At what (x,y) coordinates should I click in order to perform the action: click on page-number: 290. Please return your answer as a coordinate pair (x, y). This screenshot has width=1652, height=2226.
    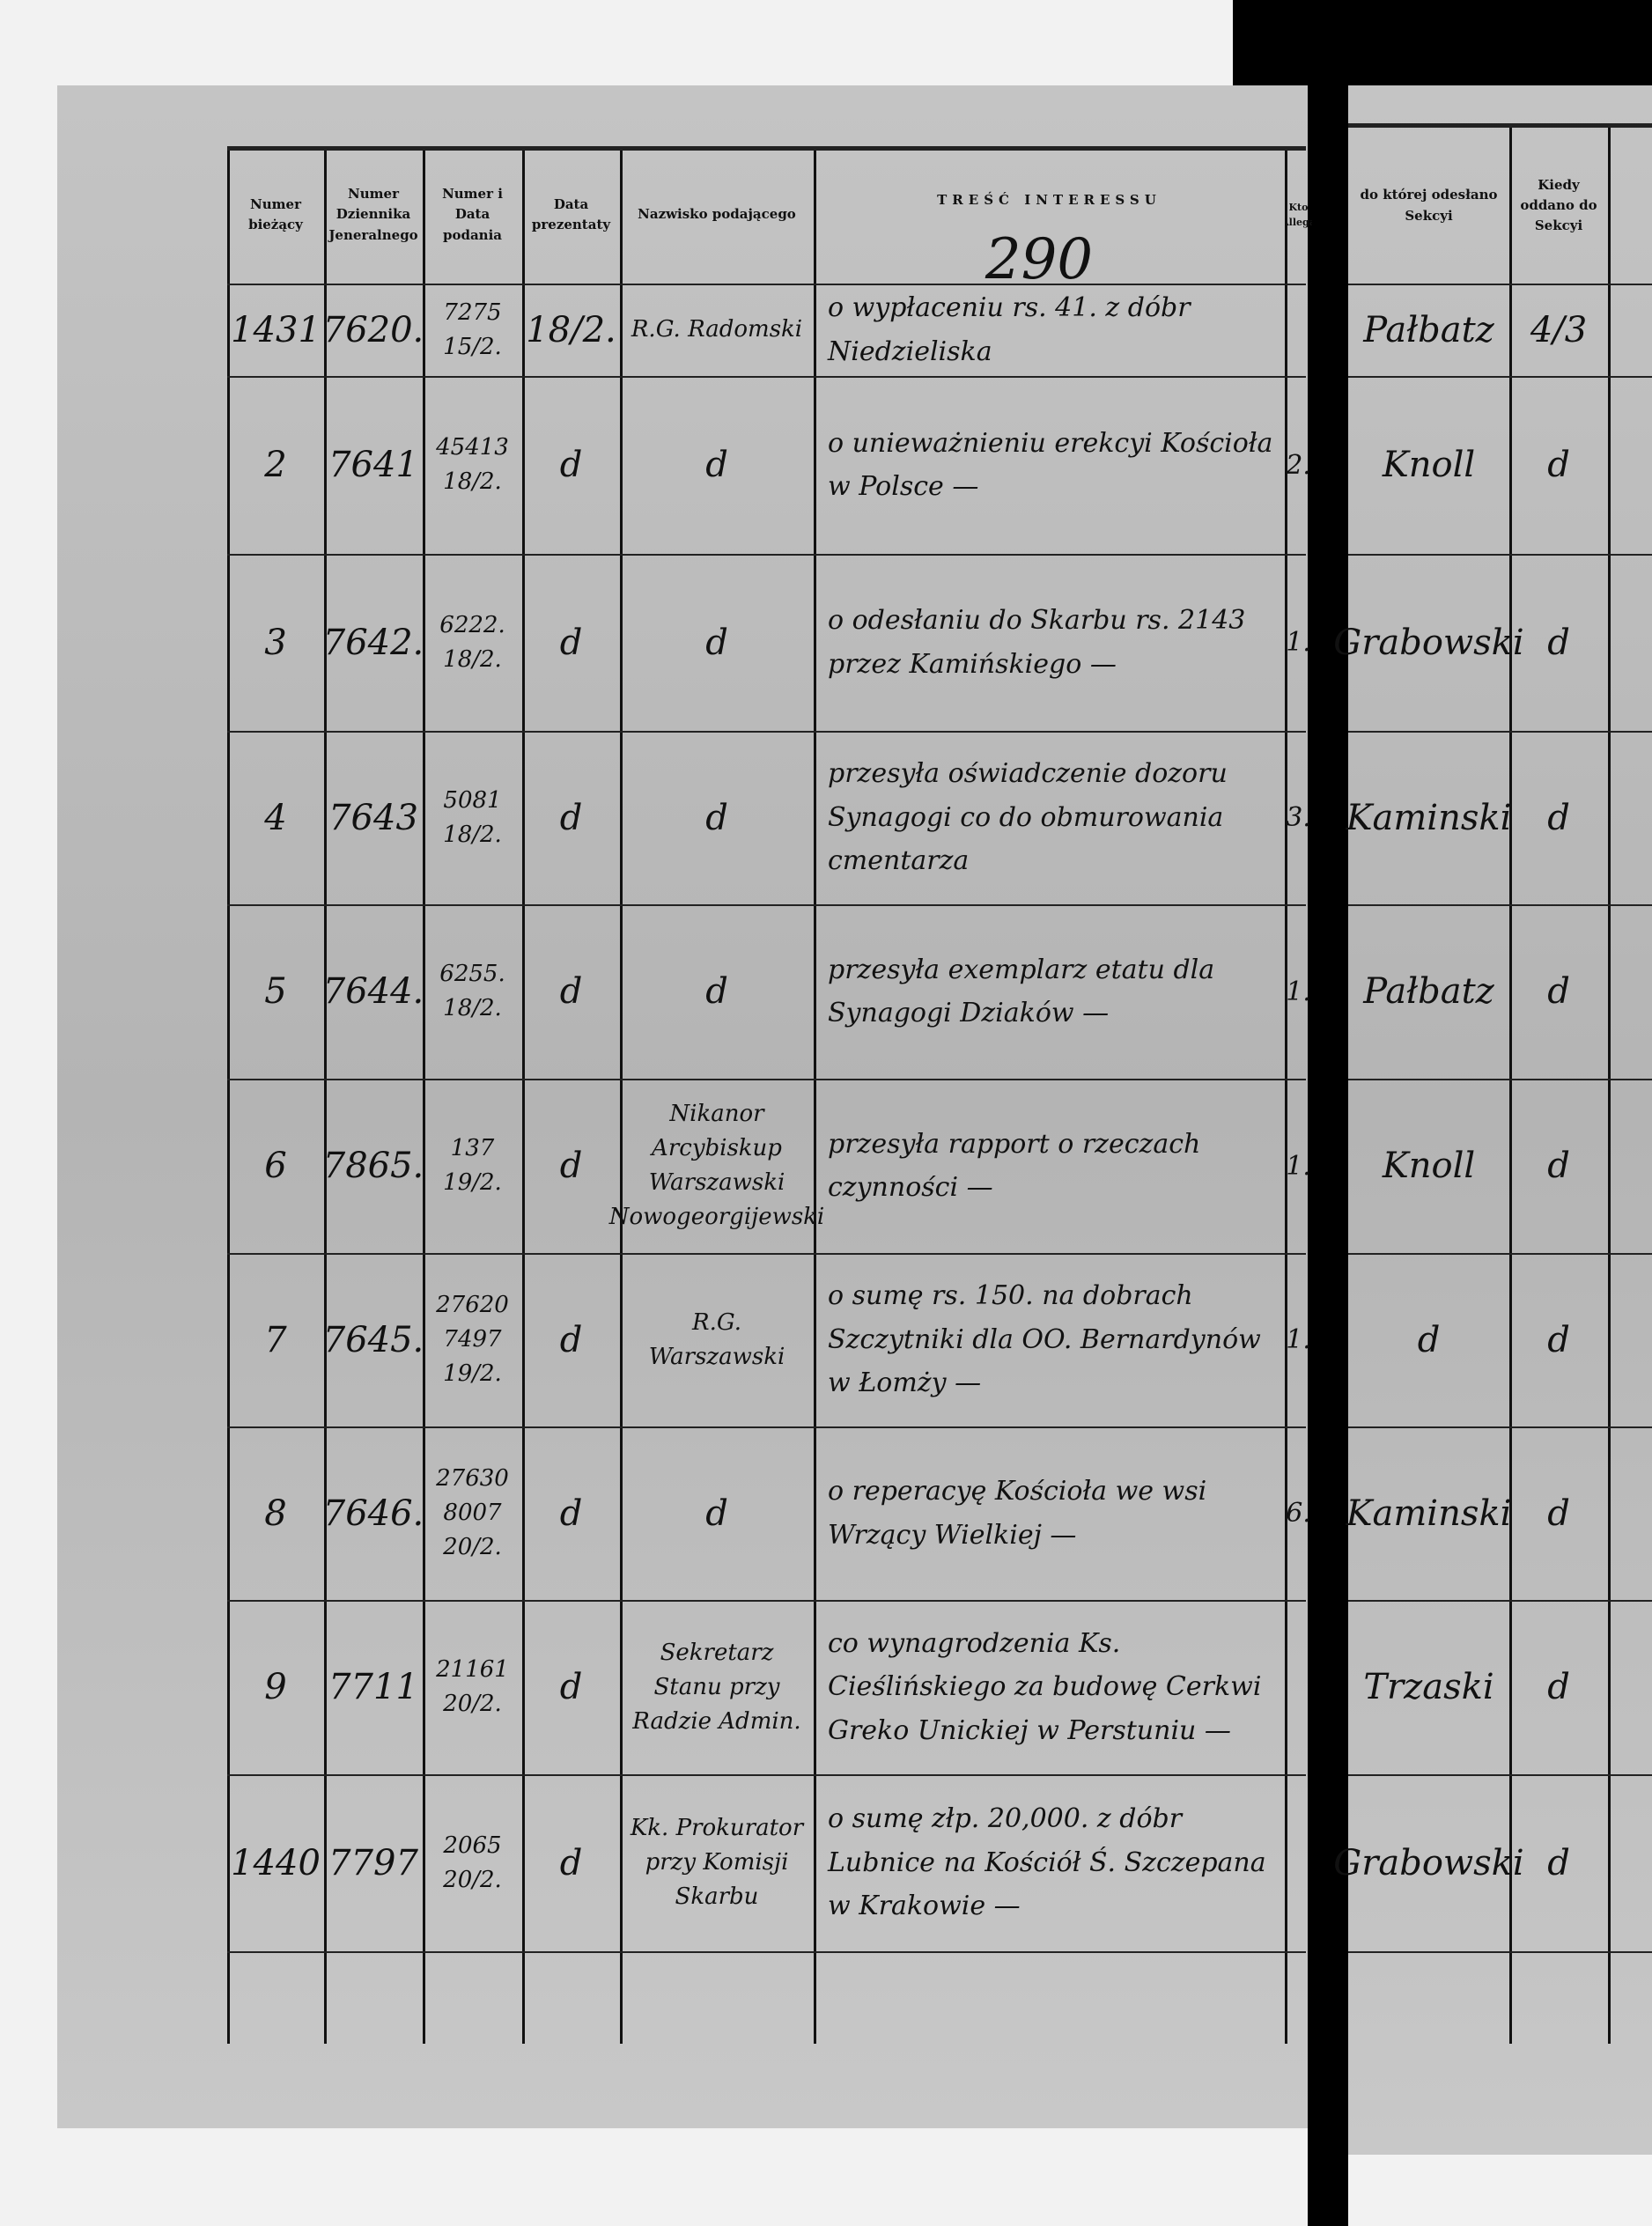
    Looking at the image, I should click on (1039, 259).